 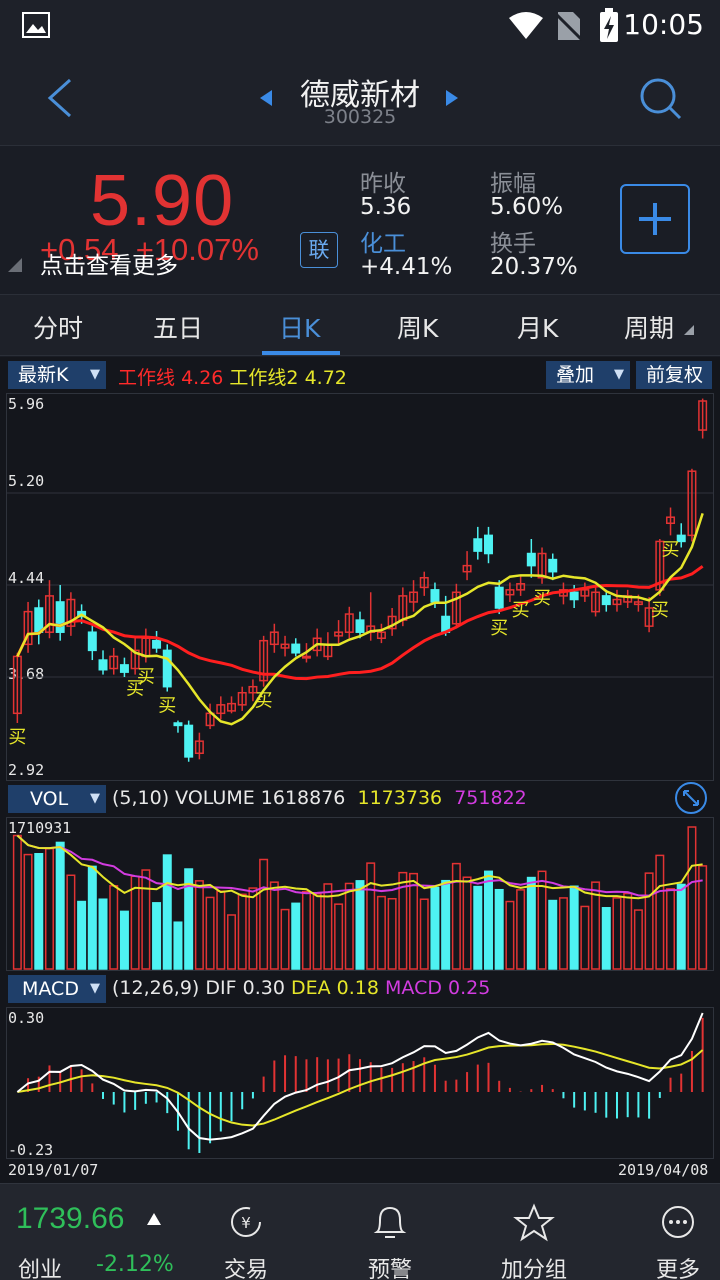 What do you see at coordinates (413, 988) in the screenshot?
I see `macd-label: MACD` at bounding box center [413, 988].